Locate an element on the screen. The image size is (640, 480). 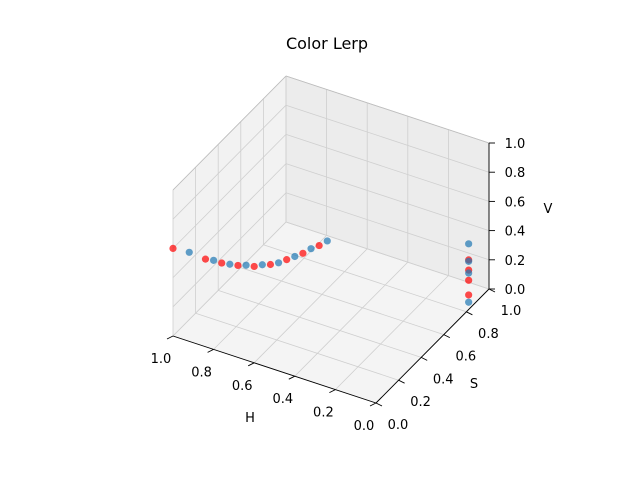
z-tick-label: 1.0 is located at coordinates (515, 144).